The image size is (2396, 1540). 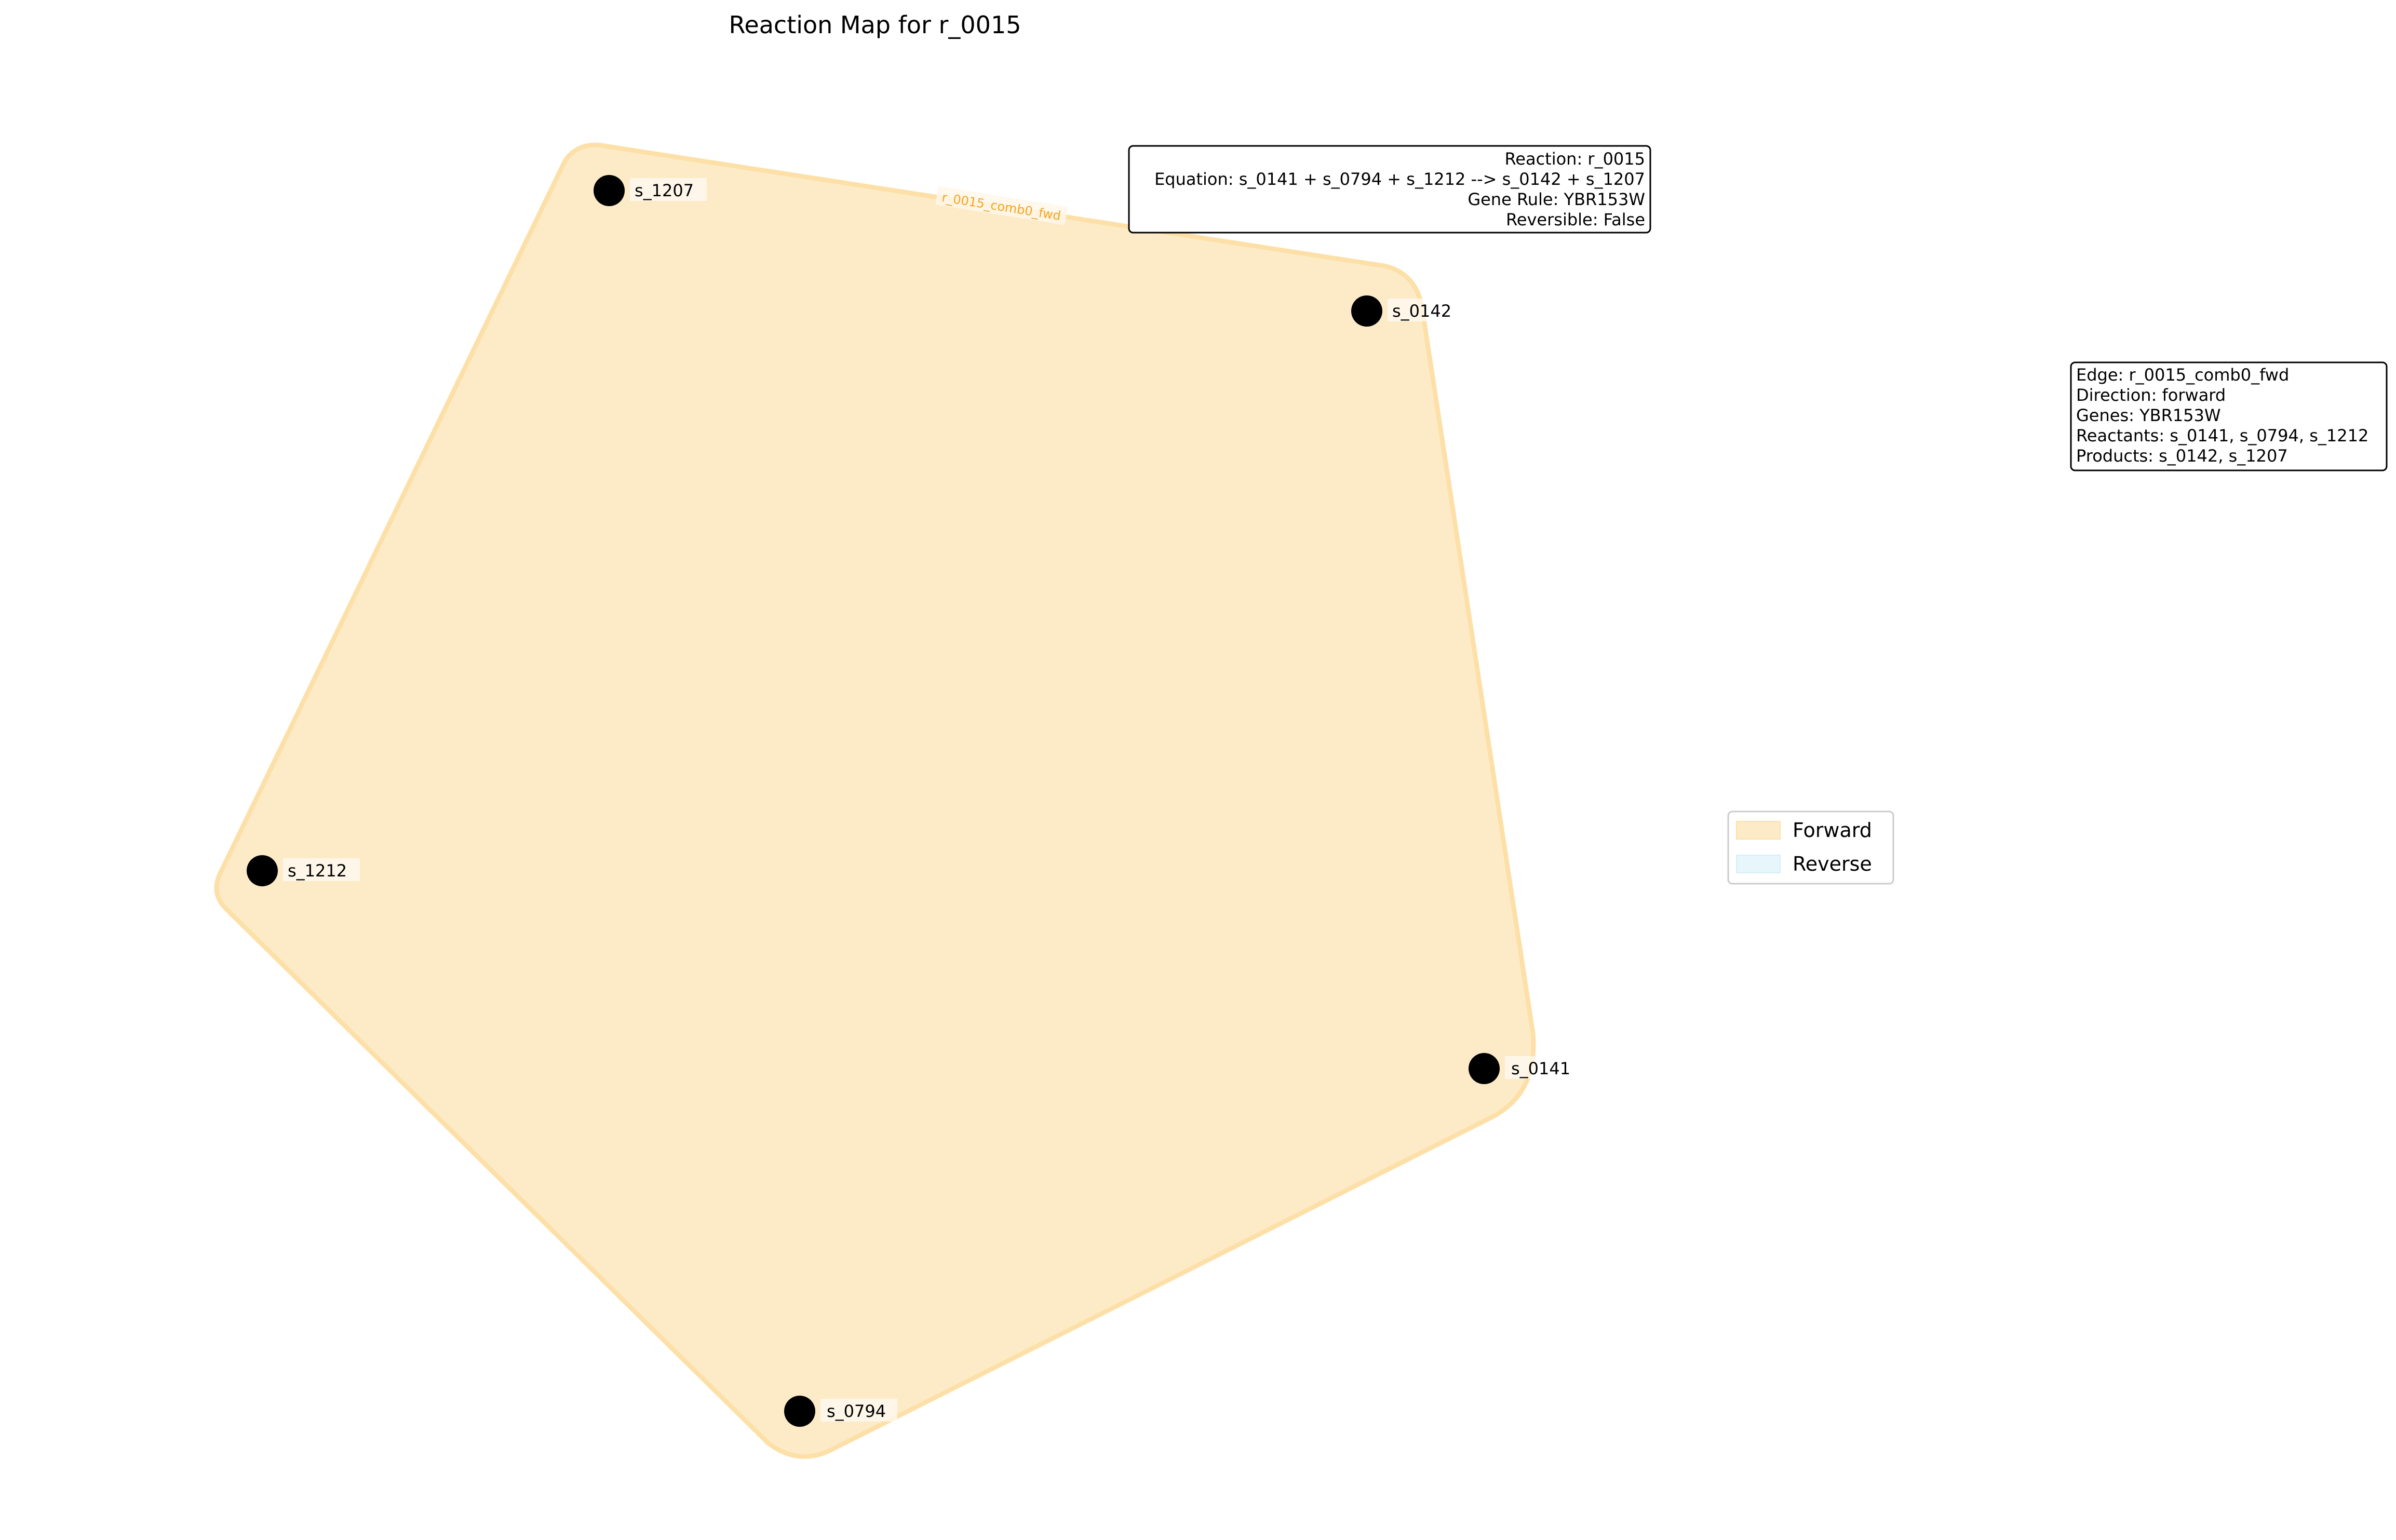 I want to click on chart-title: Reaction Map for r_0015, so click(x=875, y=25).